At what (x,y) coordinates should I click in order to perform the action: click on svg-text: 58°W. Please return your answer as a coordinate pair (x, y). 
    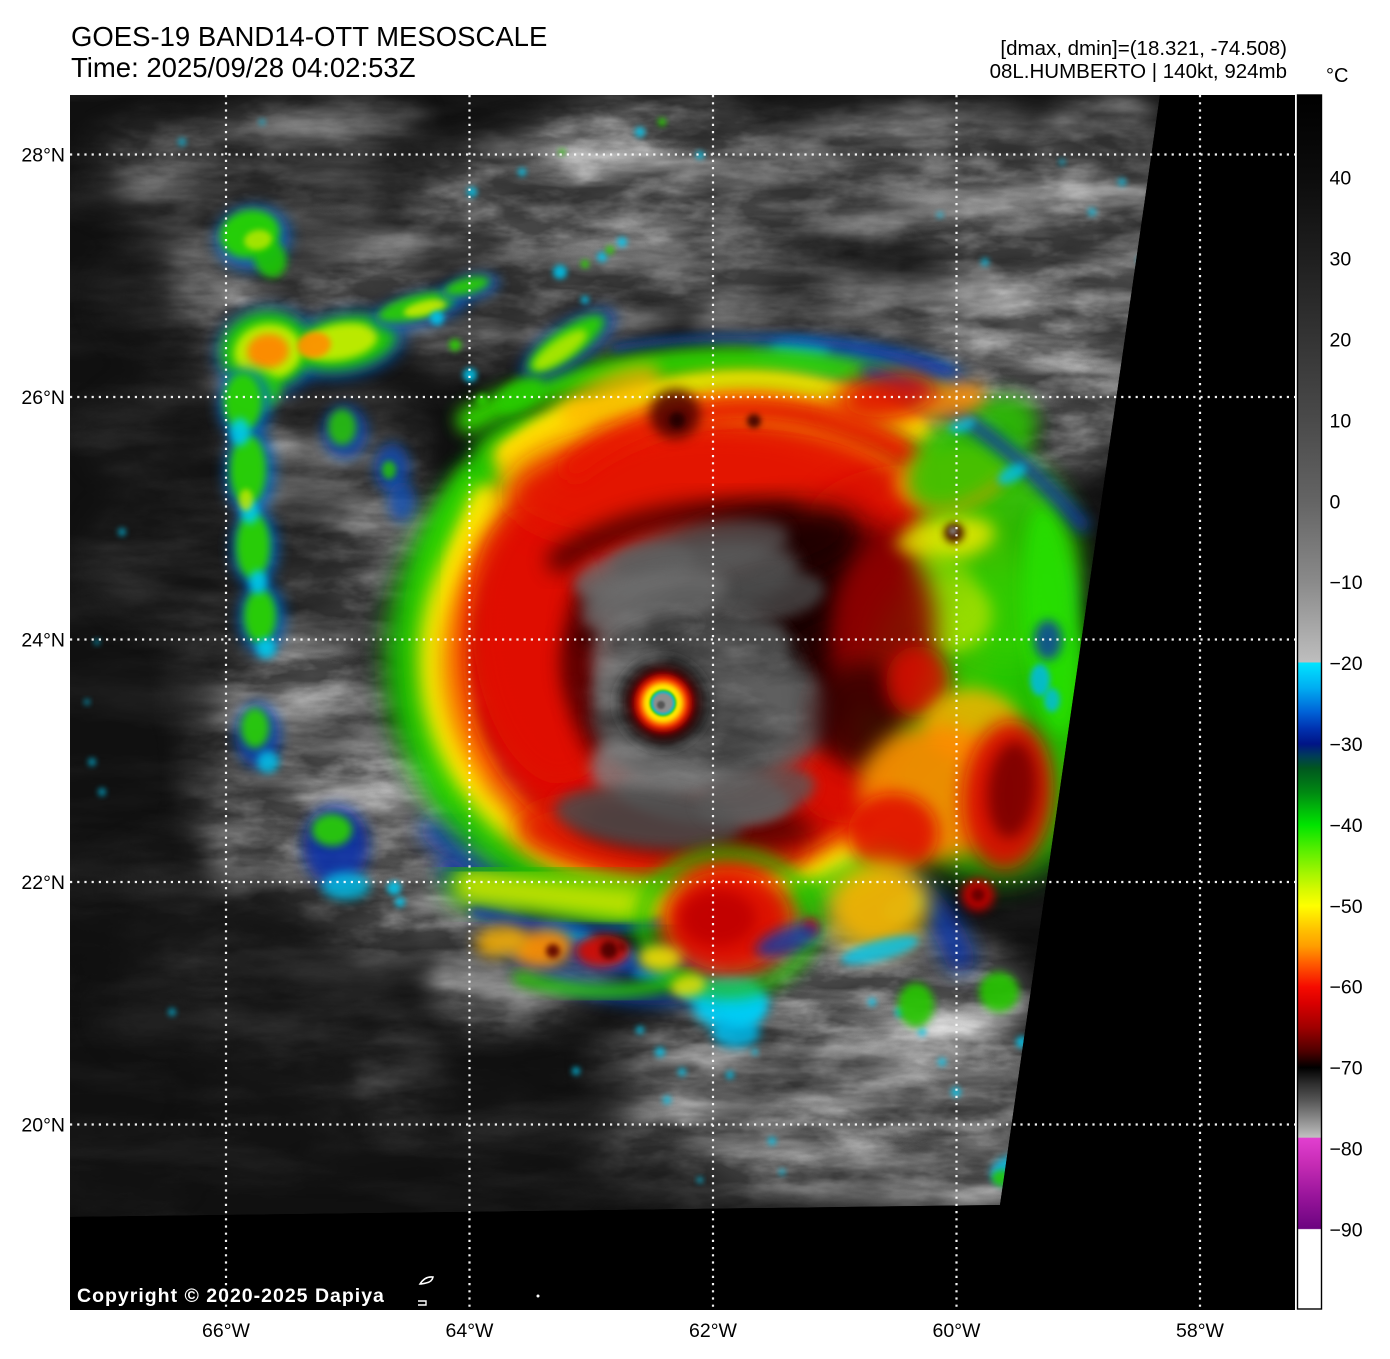
    Looking at the image, I should click on (1200, 1331).